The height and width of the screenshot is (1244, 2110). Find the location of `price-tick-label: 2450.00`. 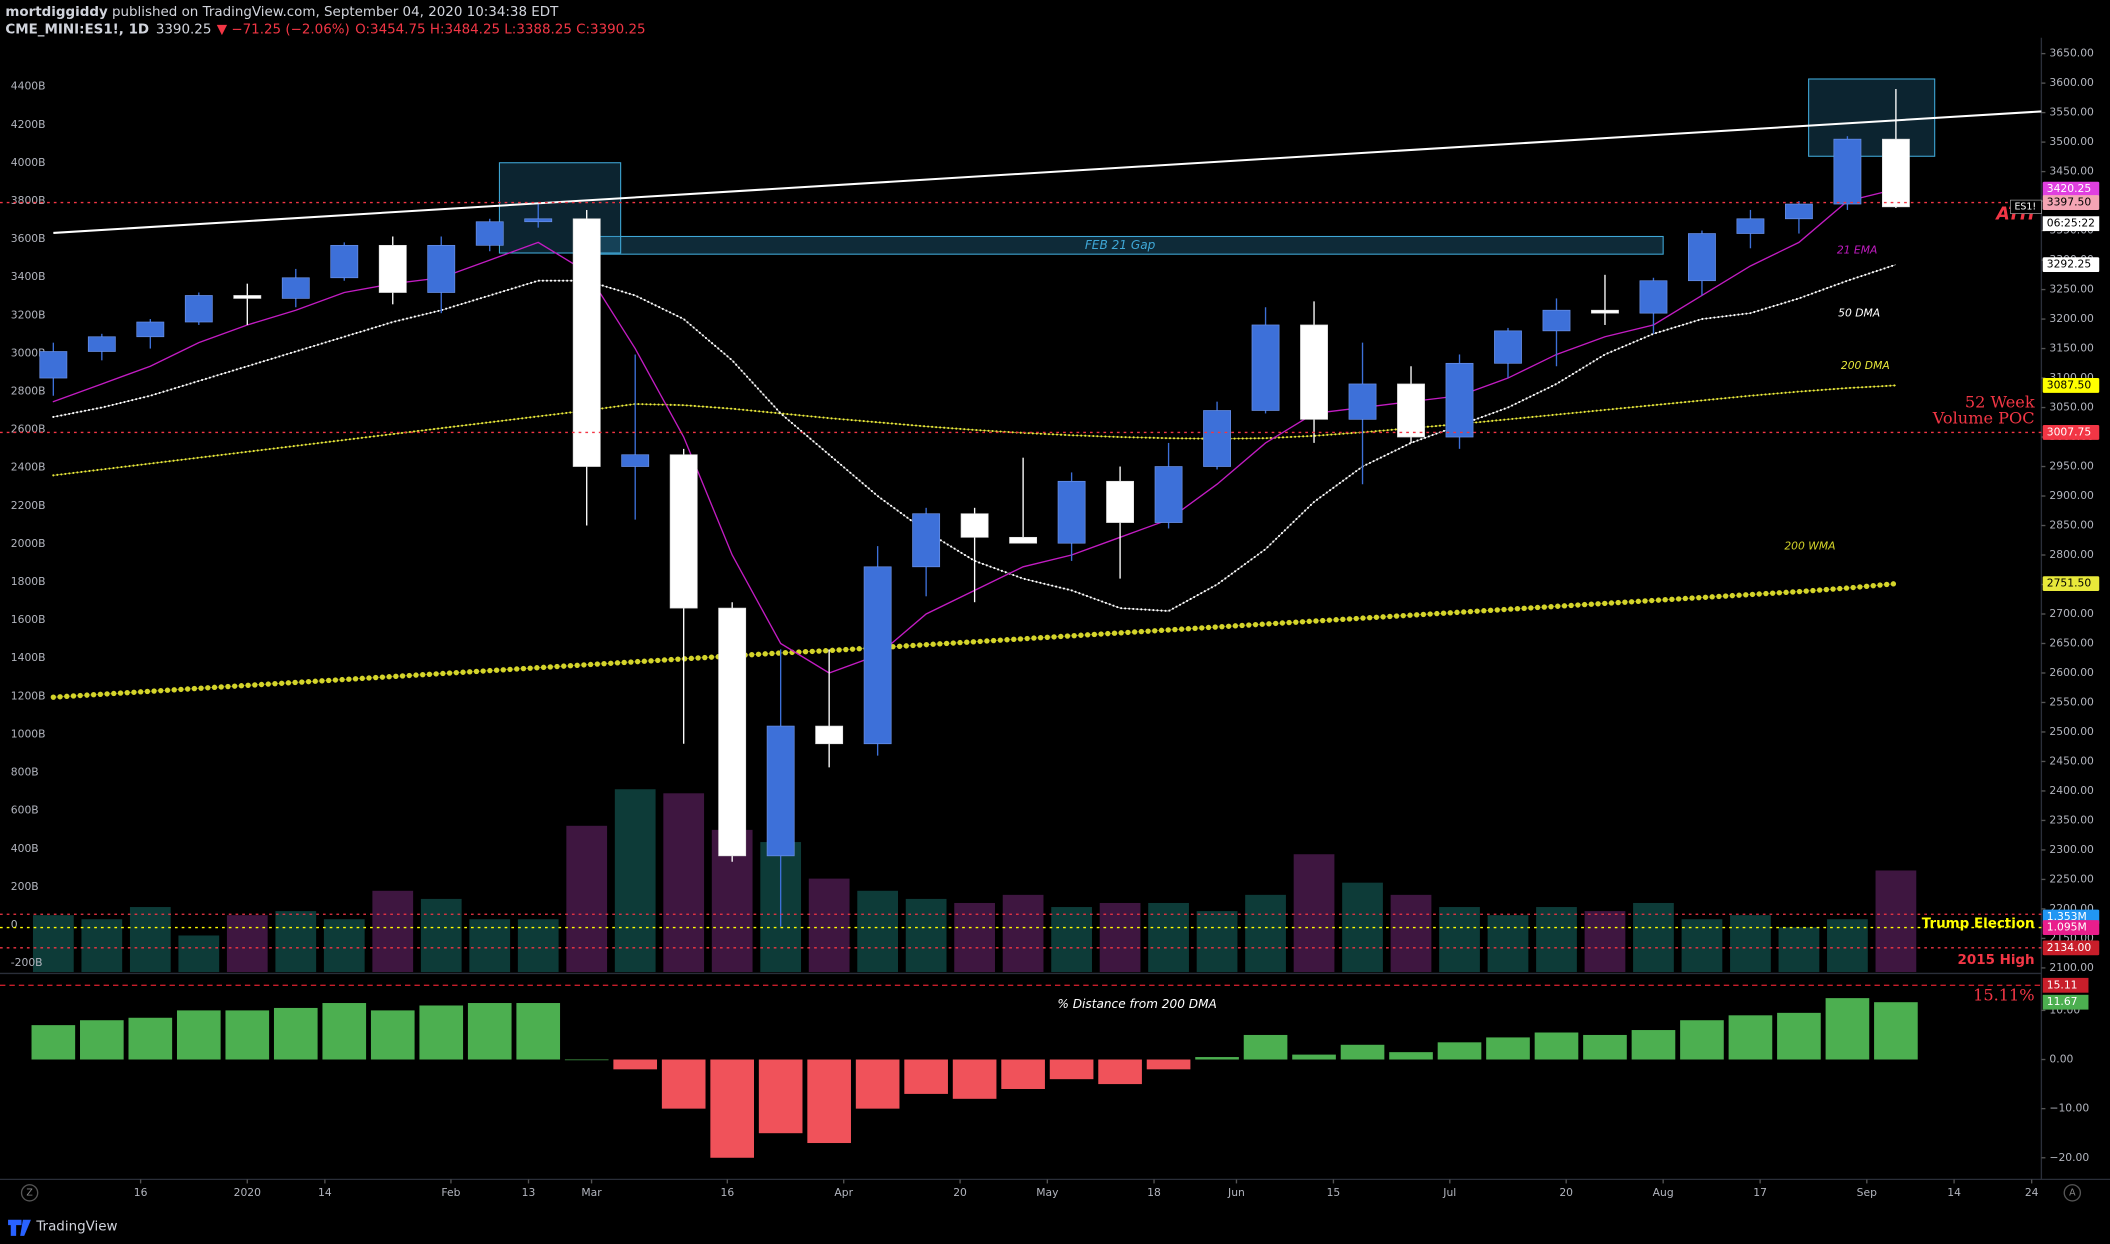

price-tick-label: 2450.00 is located at coordinates (2071, 760).